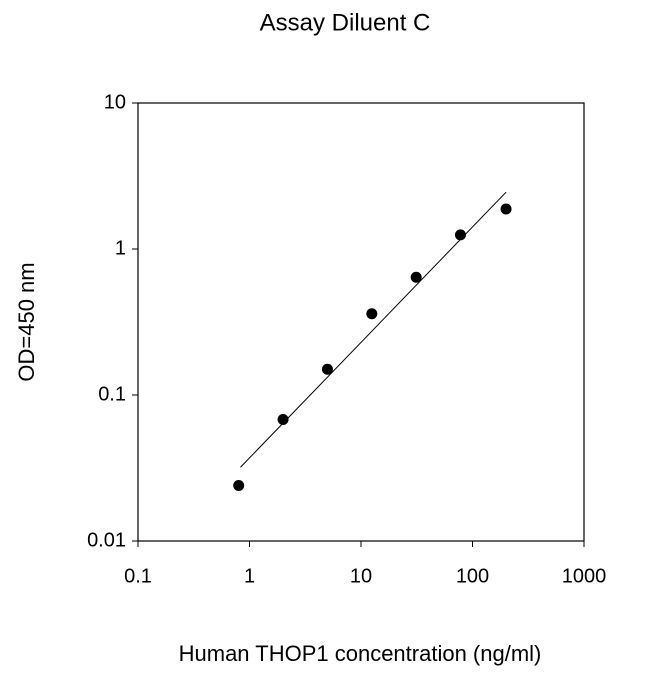 This screenshot has width=650, height=674. I want to click on x-tick-label: 0.1, so click(138, 576).